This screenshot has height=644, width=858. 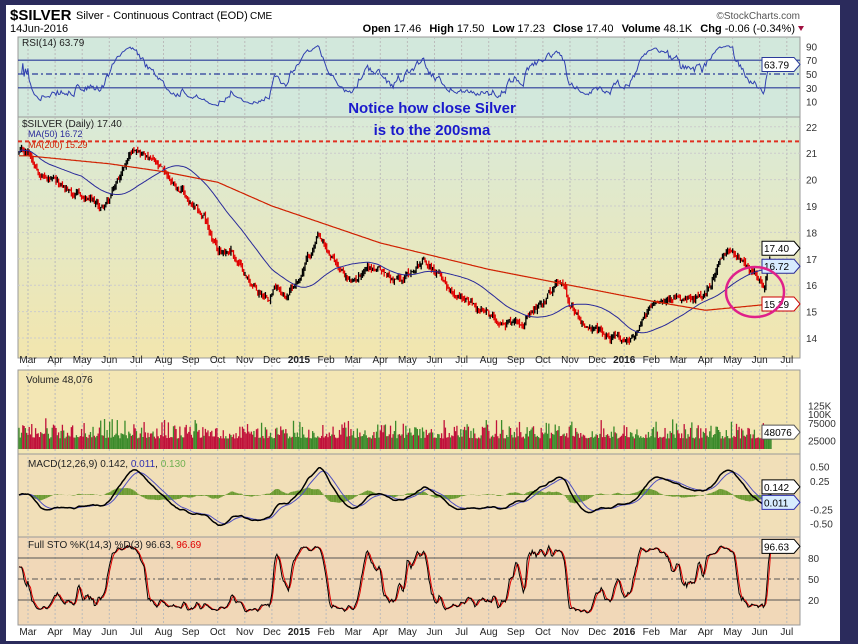 I want to click on stockcharts-brand: ©StockCharts.com, so click(x=758, y=16).